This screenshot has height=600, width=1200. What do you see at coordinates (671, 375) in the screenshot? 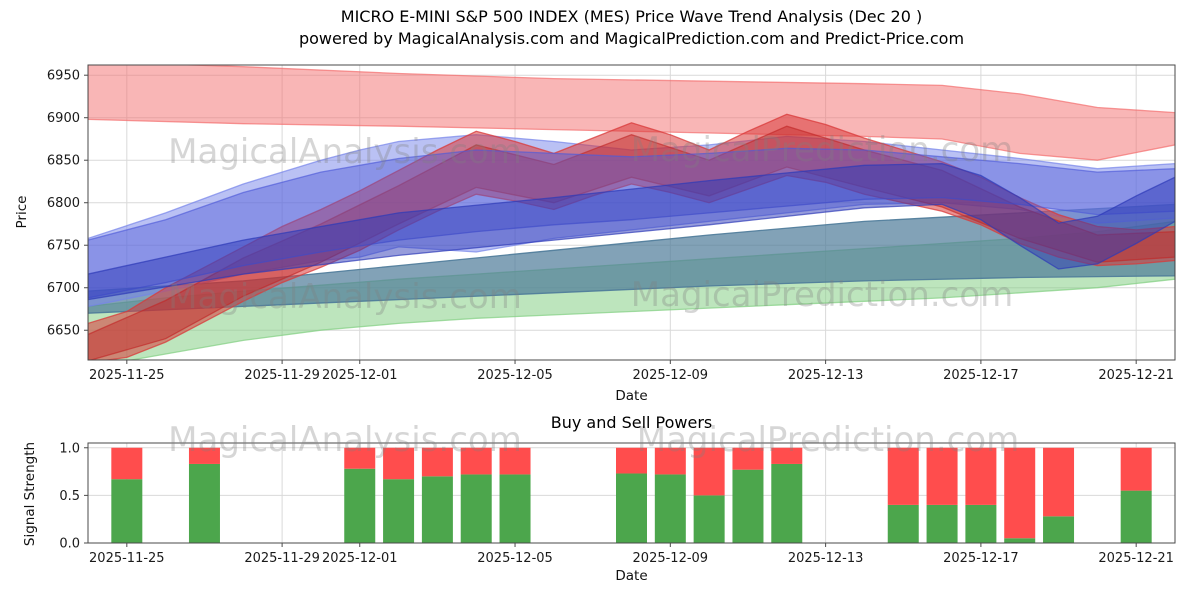
I see `price-x-tick-label: 2025-12-09` at bounding box center [671, 375].